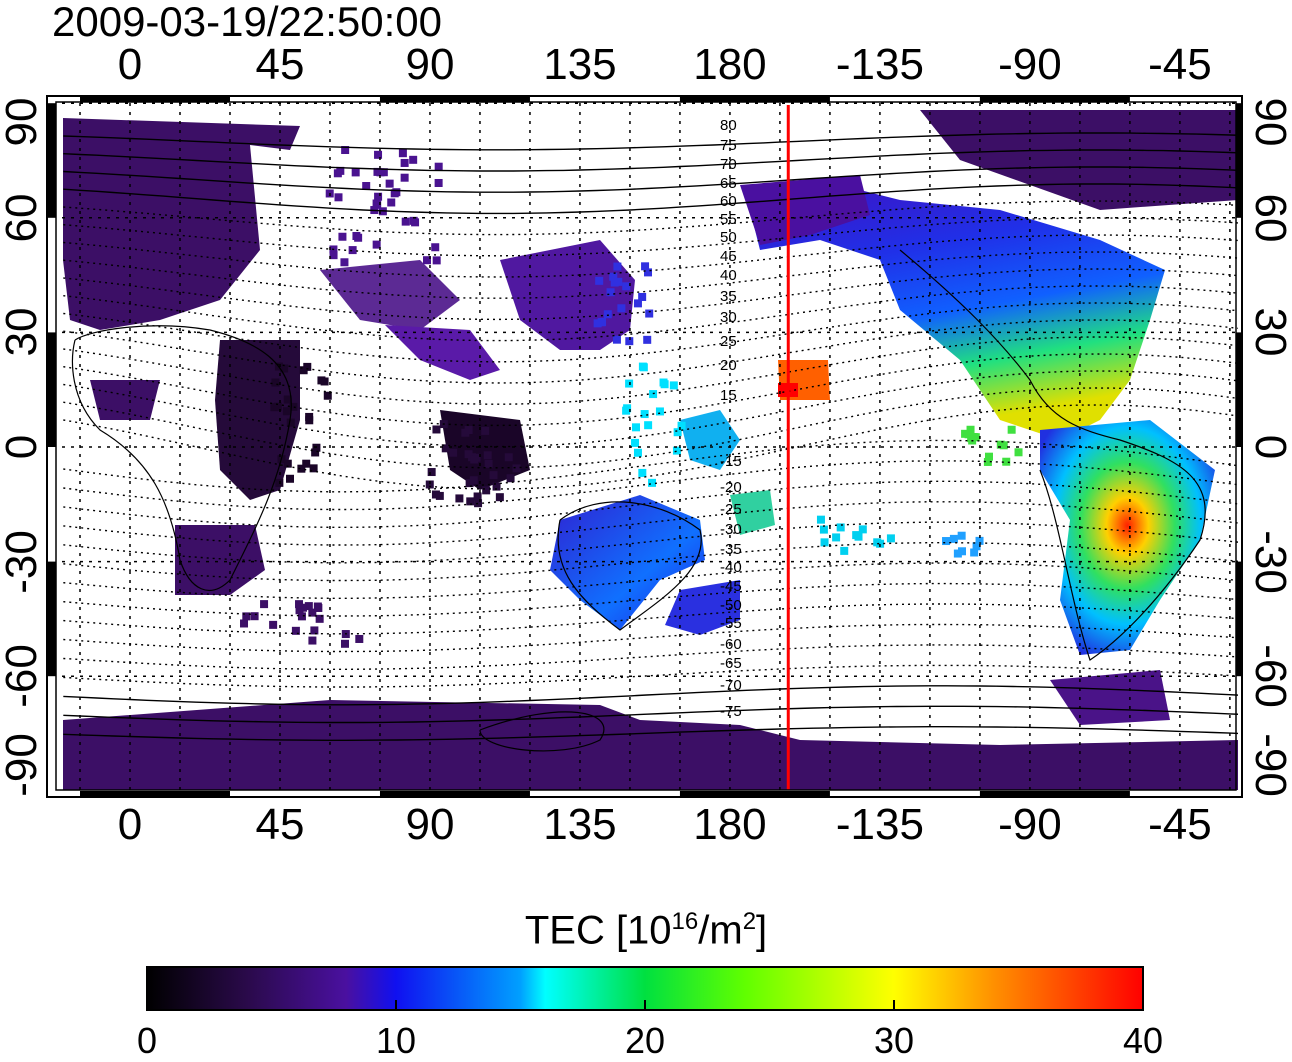 The width and height of the screenshot is (1292, 1062). I want to click on y-tick-left: 30, so click(23, 332).